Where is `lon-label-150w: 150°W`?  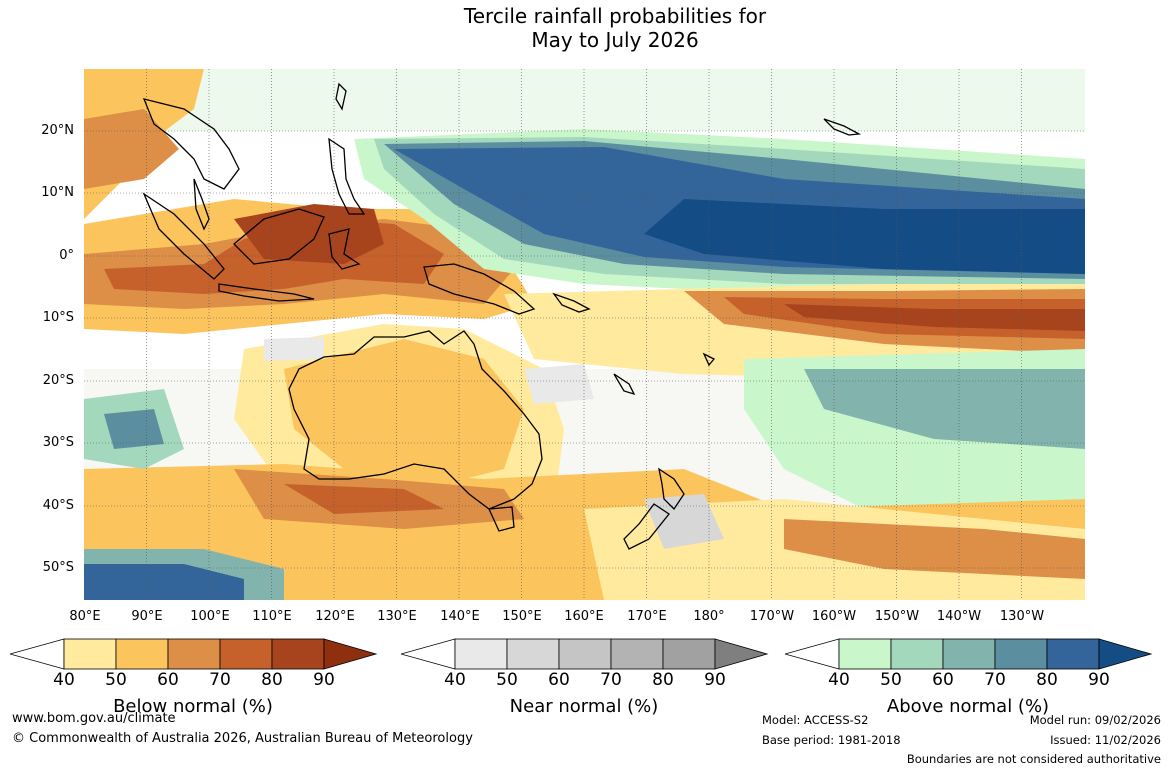 lon-label-150w: 150°W is located at coordinates (897, 616).